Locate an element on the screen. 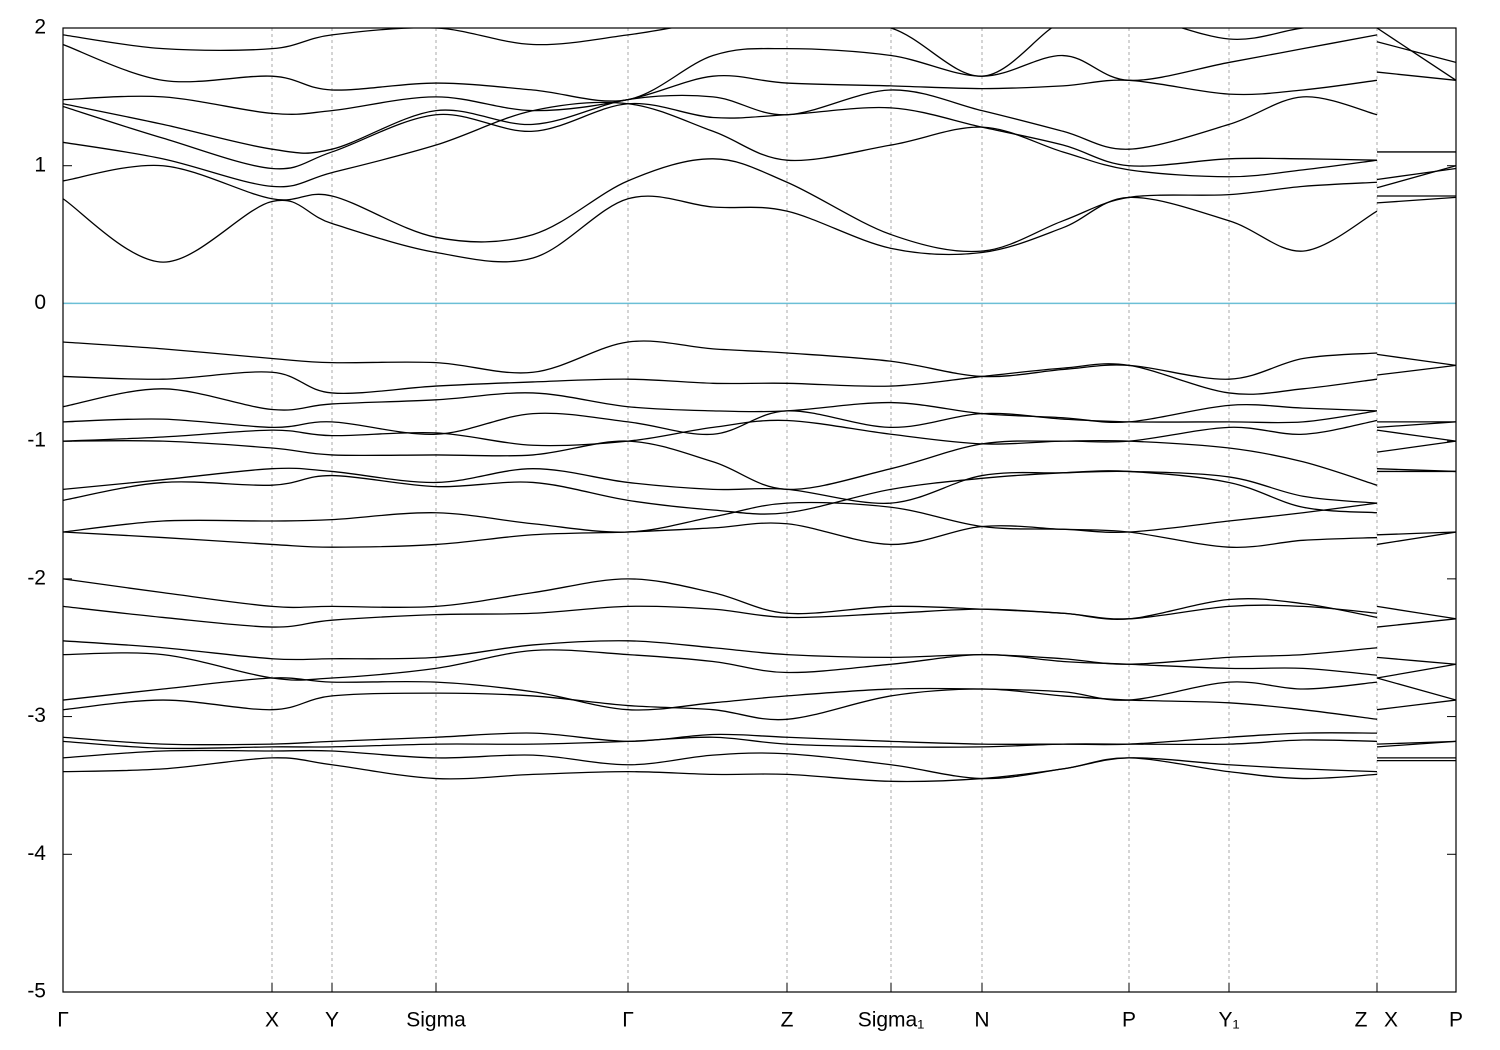 The height and width of the screenshot is (1050, 1500). y-tick-label: 0 is located at coordinates (40, 302).